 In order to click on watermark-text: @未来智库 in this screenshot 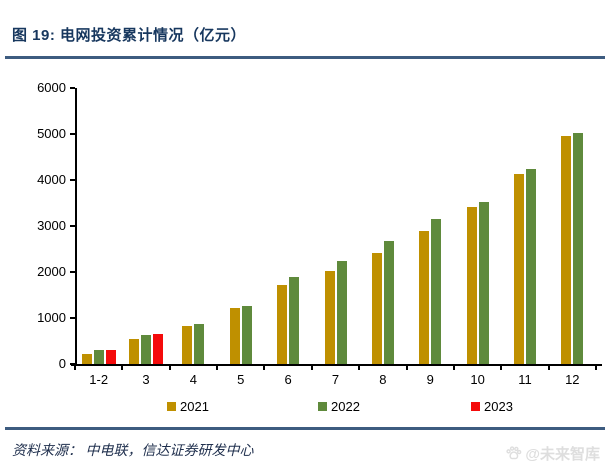, I will do `click(562, 454)`.